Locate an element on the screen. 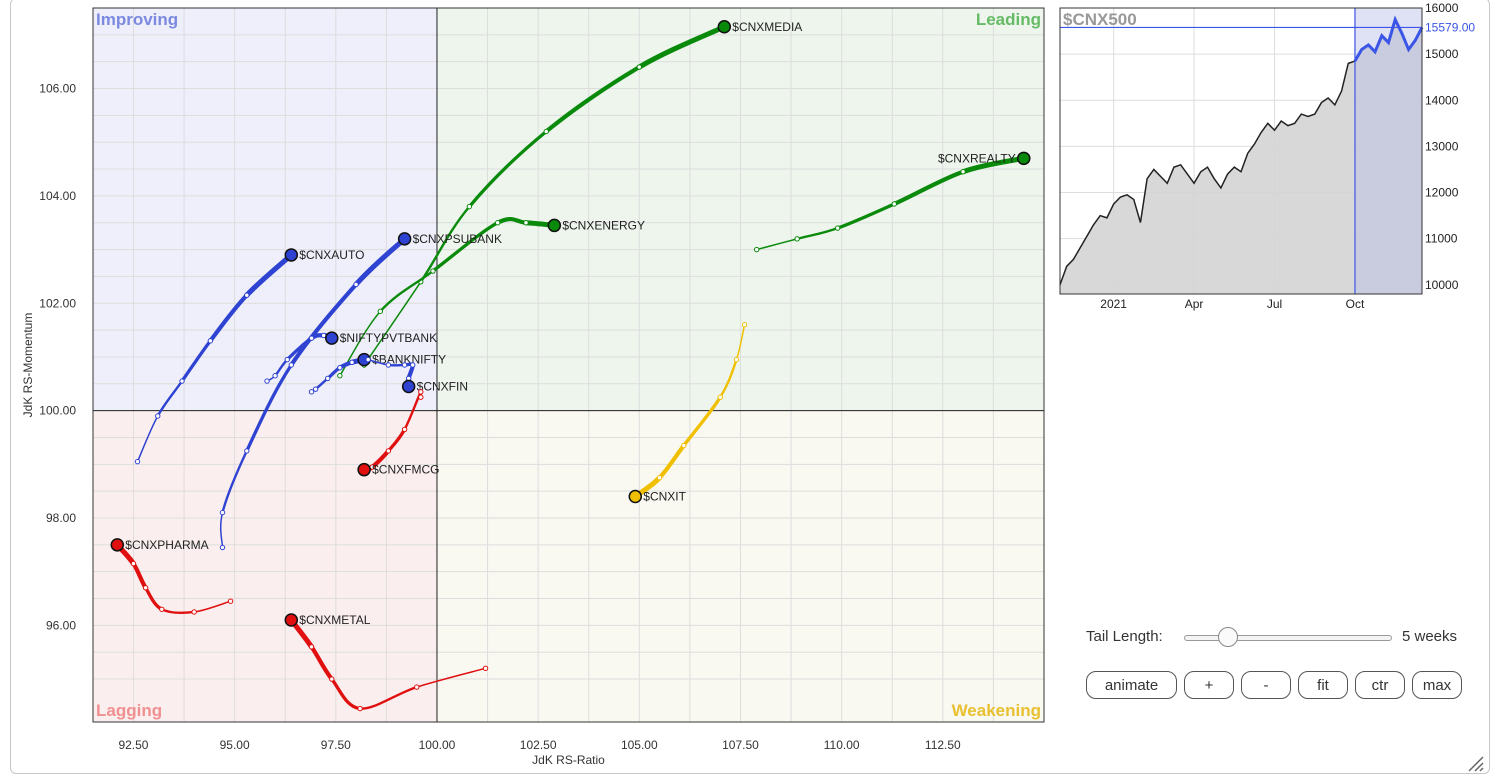 This screenshot has width=1504, height=783. quadrant-label-leading: Leading is located at coordinates (1008, 19).